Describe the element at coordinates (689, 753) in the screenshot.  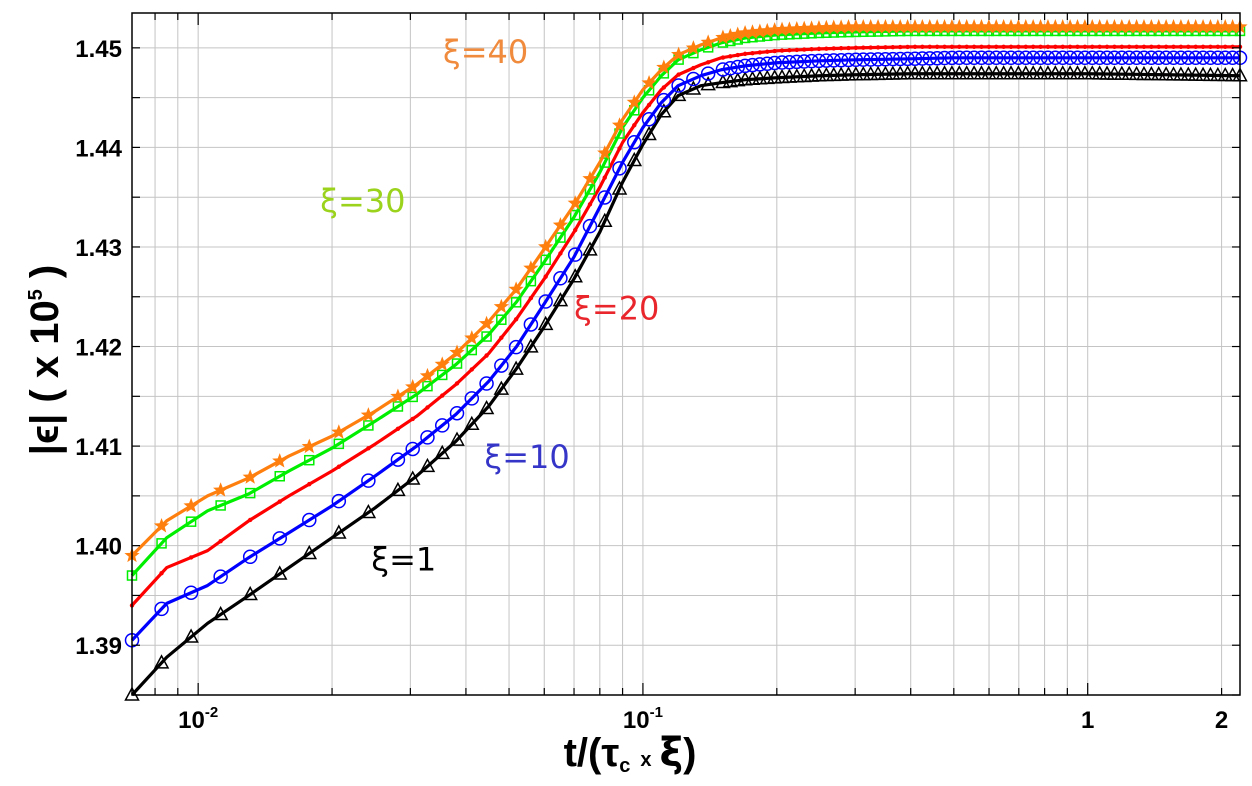
I see `x-axis-title-close: )` at that location.